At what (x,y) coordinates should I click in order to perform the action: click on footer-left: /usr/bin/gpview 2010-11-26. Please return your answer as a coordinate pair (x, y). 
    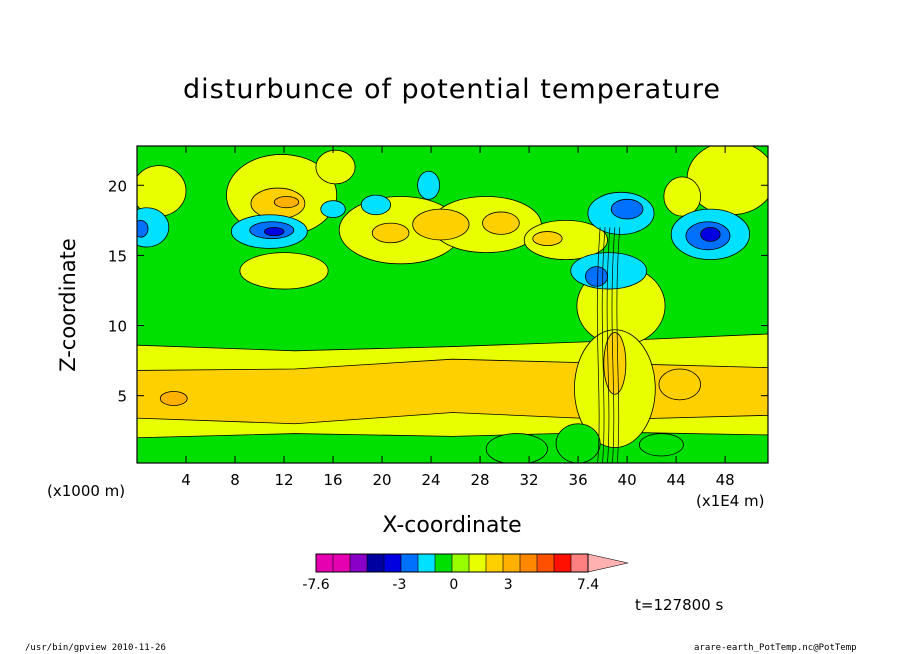
    Looking at the image, I should click on (95, 648).